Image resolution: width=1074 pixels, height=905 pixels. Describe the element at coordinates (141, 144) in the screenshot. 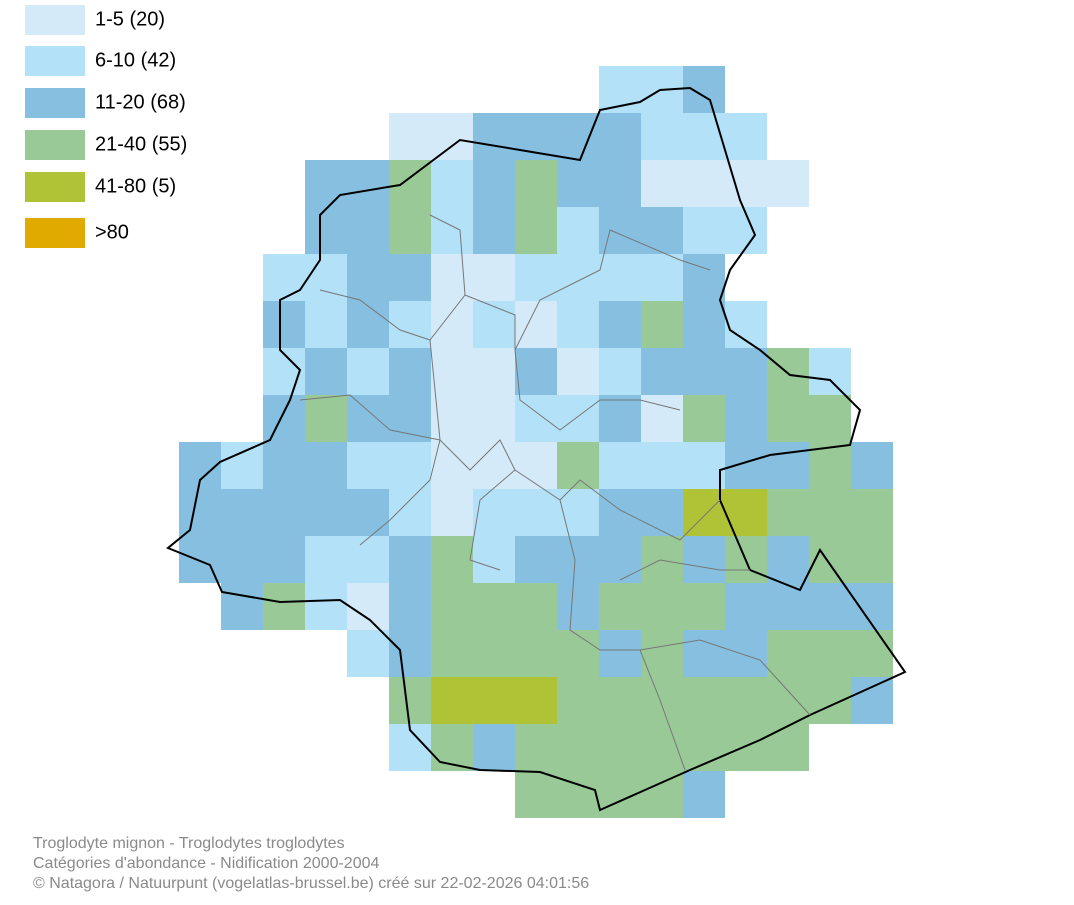

I see `legend-label: 21-40 (55)` at that location.